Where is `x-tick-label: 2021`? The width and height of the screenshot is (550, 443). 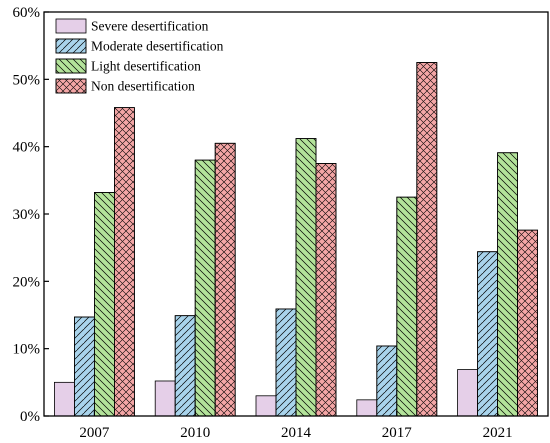 x-tick-label: 2021 is located at coordinates (498, 433).